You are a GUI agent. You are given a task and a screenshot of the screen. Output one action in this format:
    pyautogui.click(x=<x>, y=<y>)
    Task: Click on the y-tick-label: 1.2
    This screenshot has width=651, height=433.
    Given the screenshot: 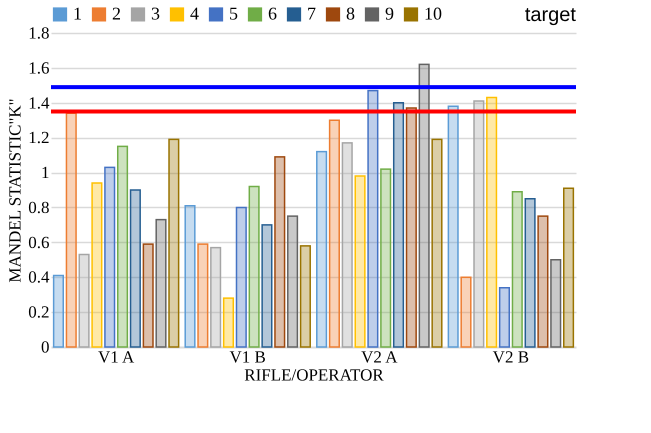 What is the action you would take?
    pyautogui.click(x=39, y=138)
    